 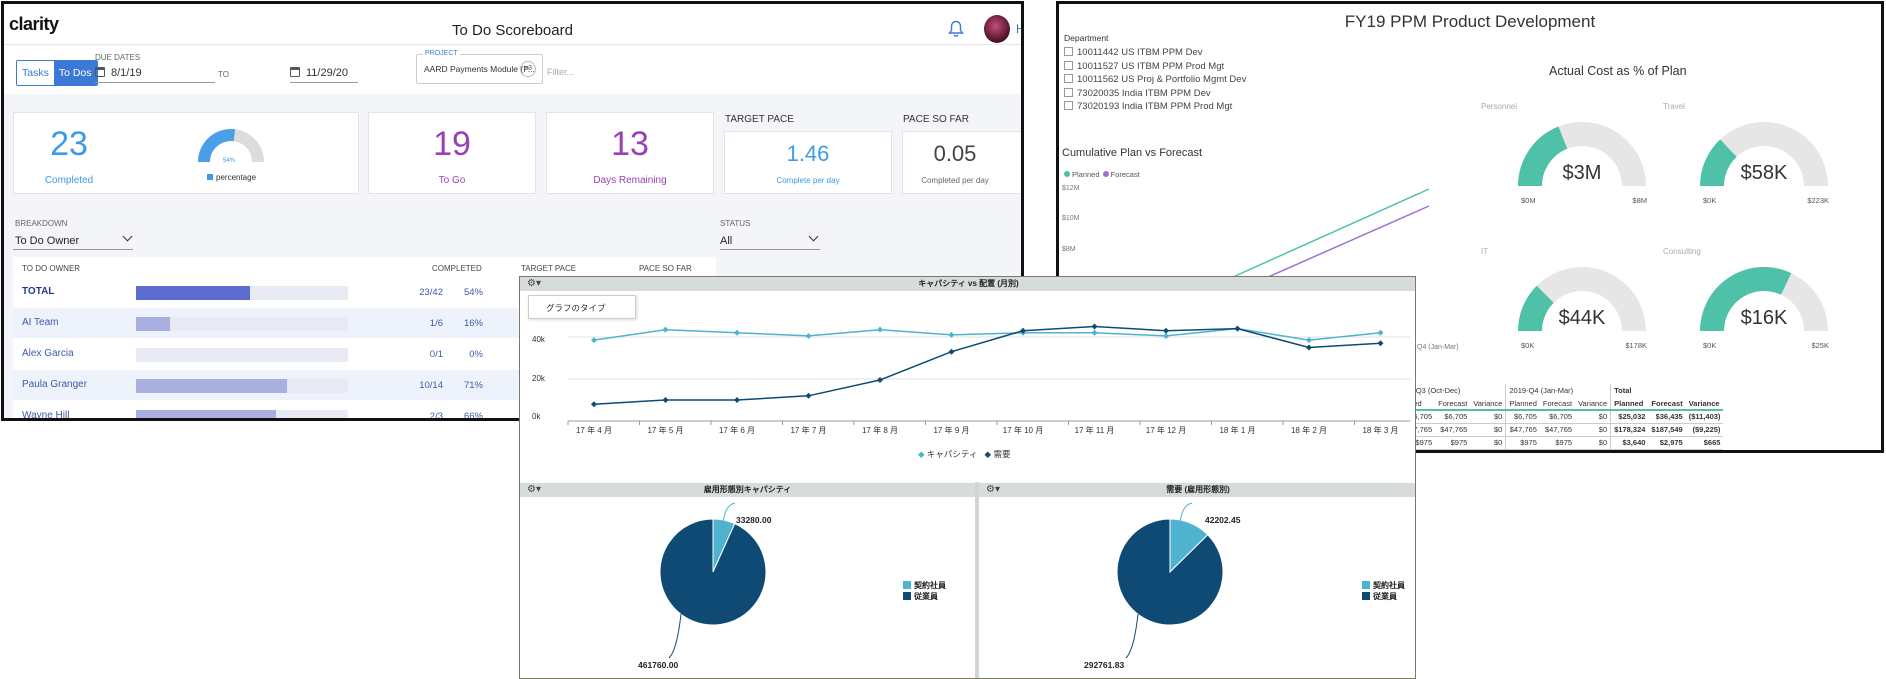 What do you see at coordinates (40, 322) in the screenshot?
I see `owner-name: AI Team` at bounding box center [40, 322].